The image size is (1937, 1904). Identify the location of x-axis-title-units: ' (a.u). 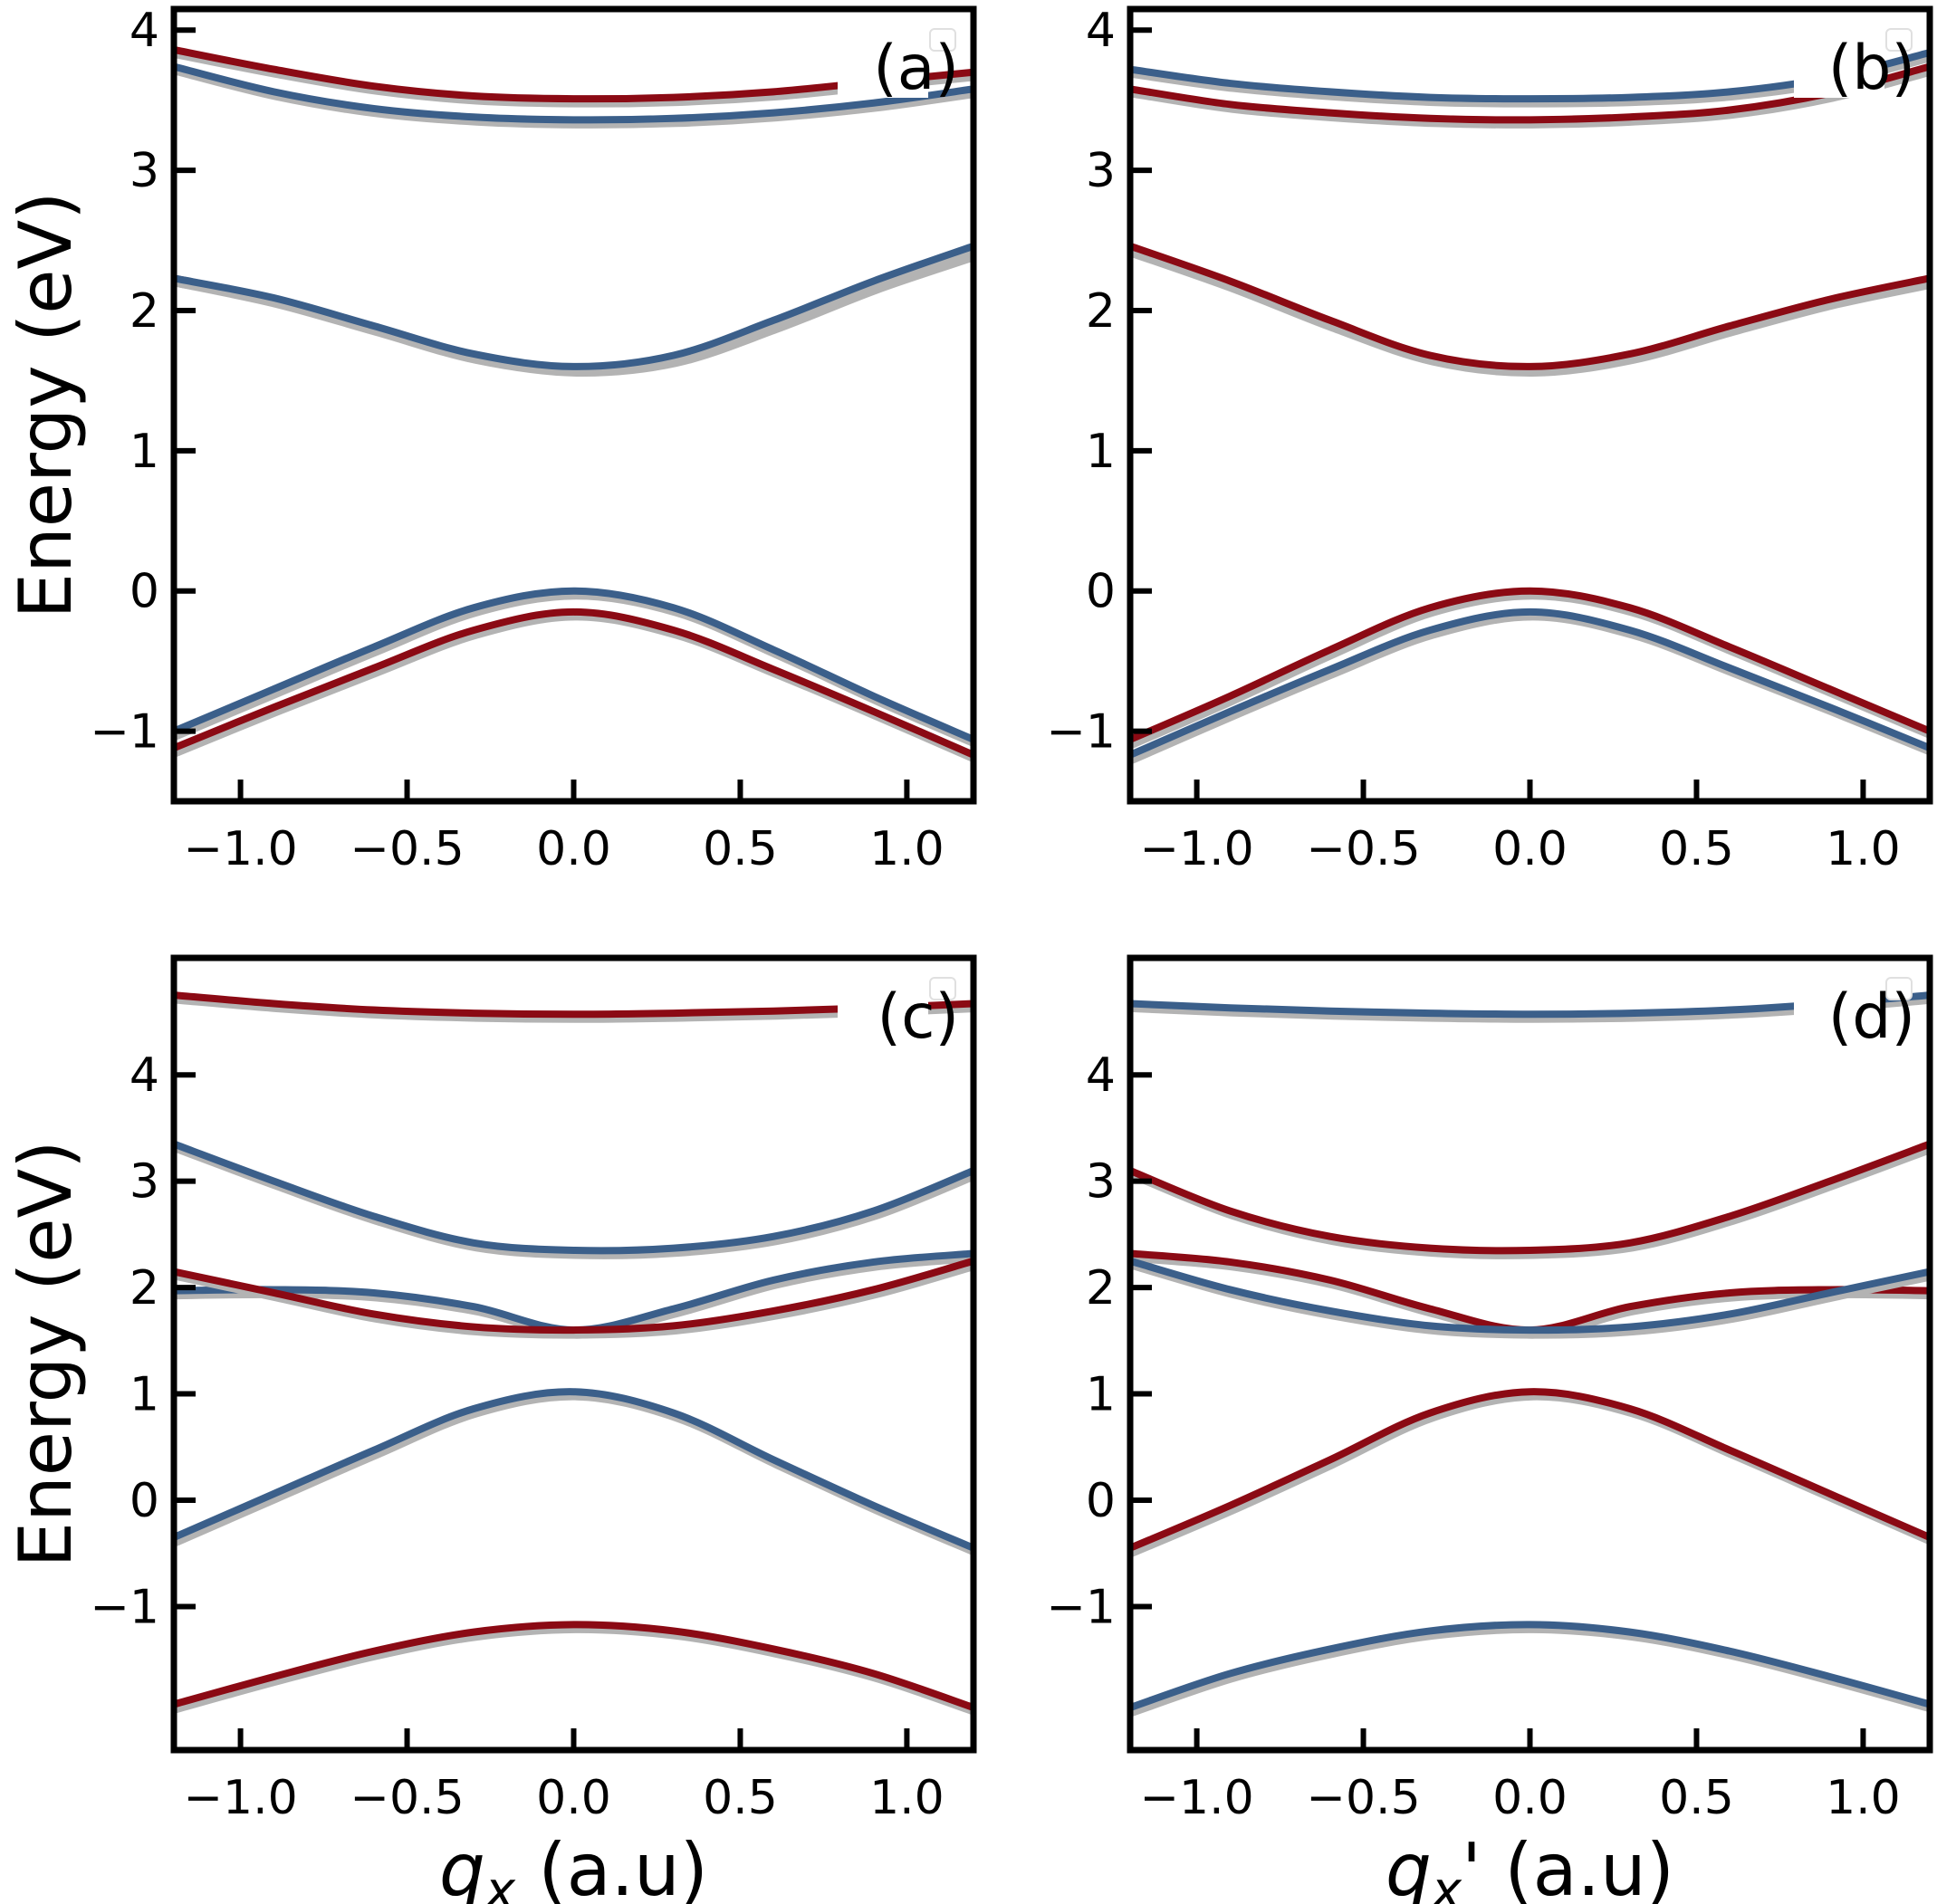
(1568, 1866).